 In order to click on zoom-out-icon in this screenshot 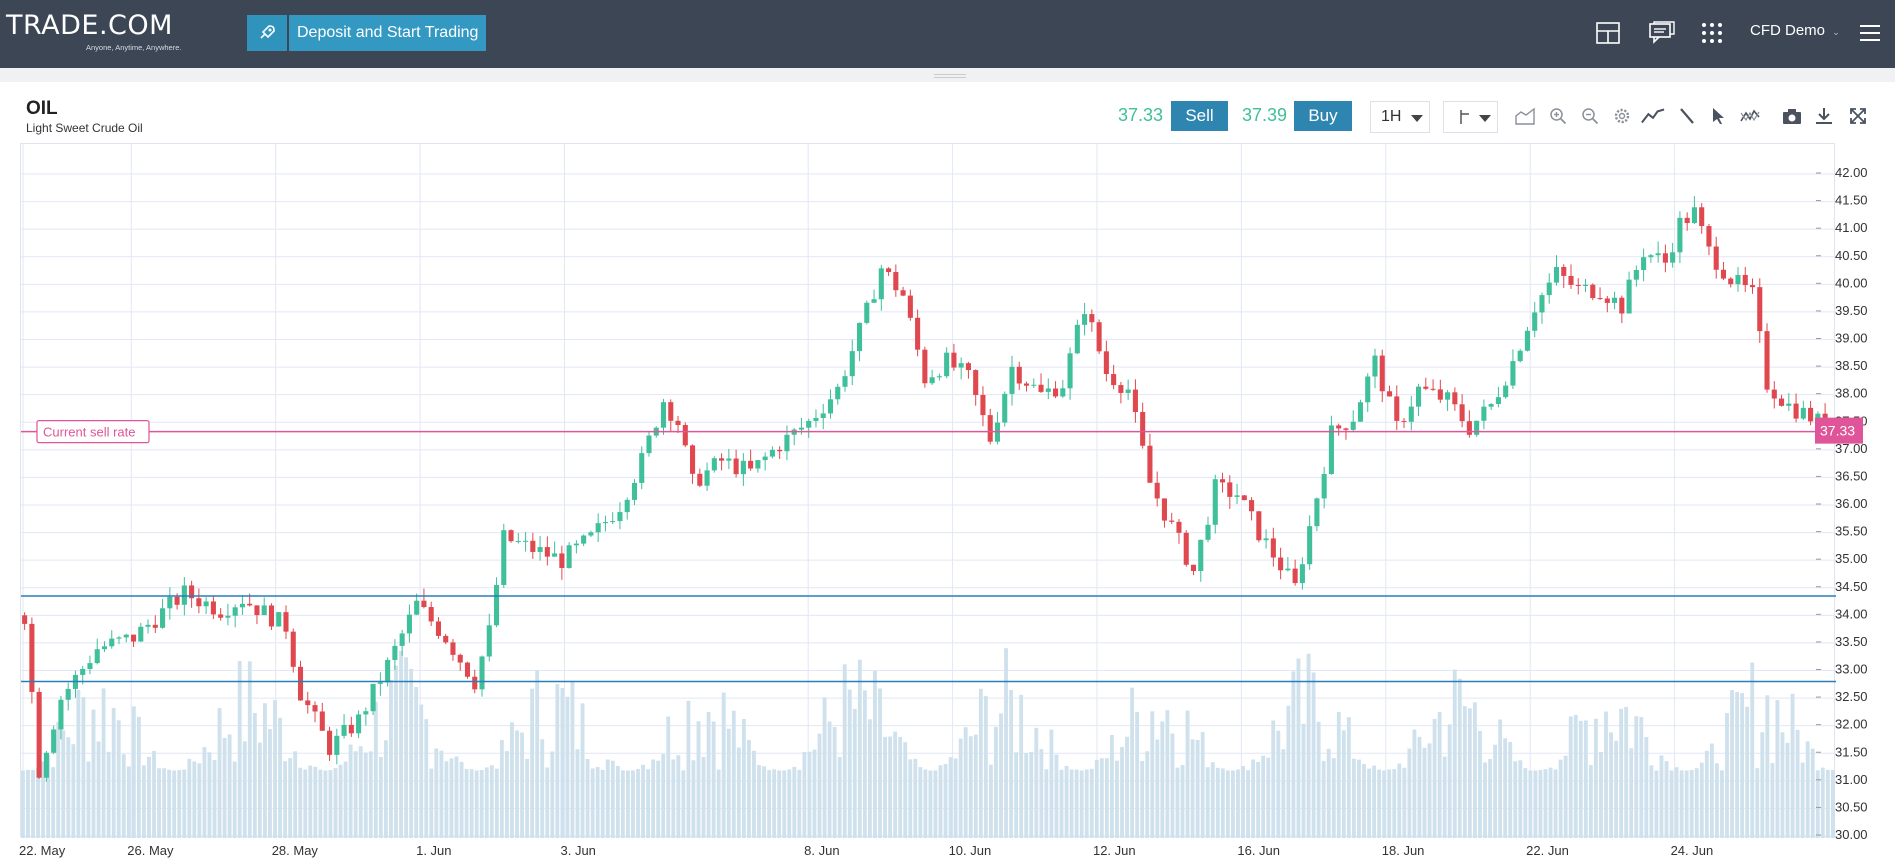, I will do `click(1590, 116)`.